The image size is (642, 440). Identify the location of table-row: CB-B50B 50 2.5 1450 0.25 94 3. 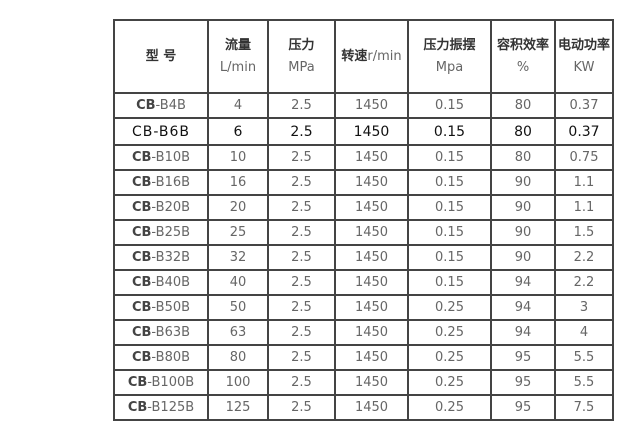
(363, 307).